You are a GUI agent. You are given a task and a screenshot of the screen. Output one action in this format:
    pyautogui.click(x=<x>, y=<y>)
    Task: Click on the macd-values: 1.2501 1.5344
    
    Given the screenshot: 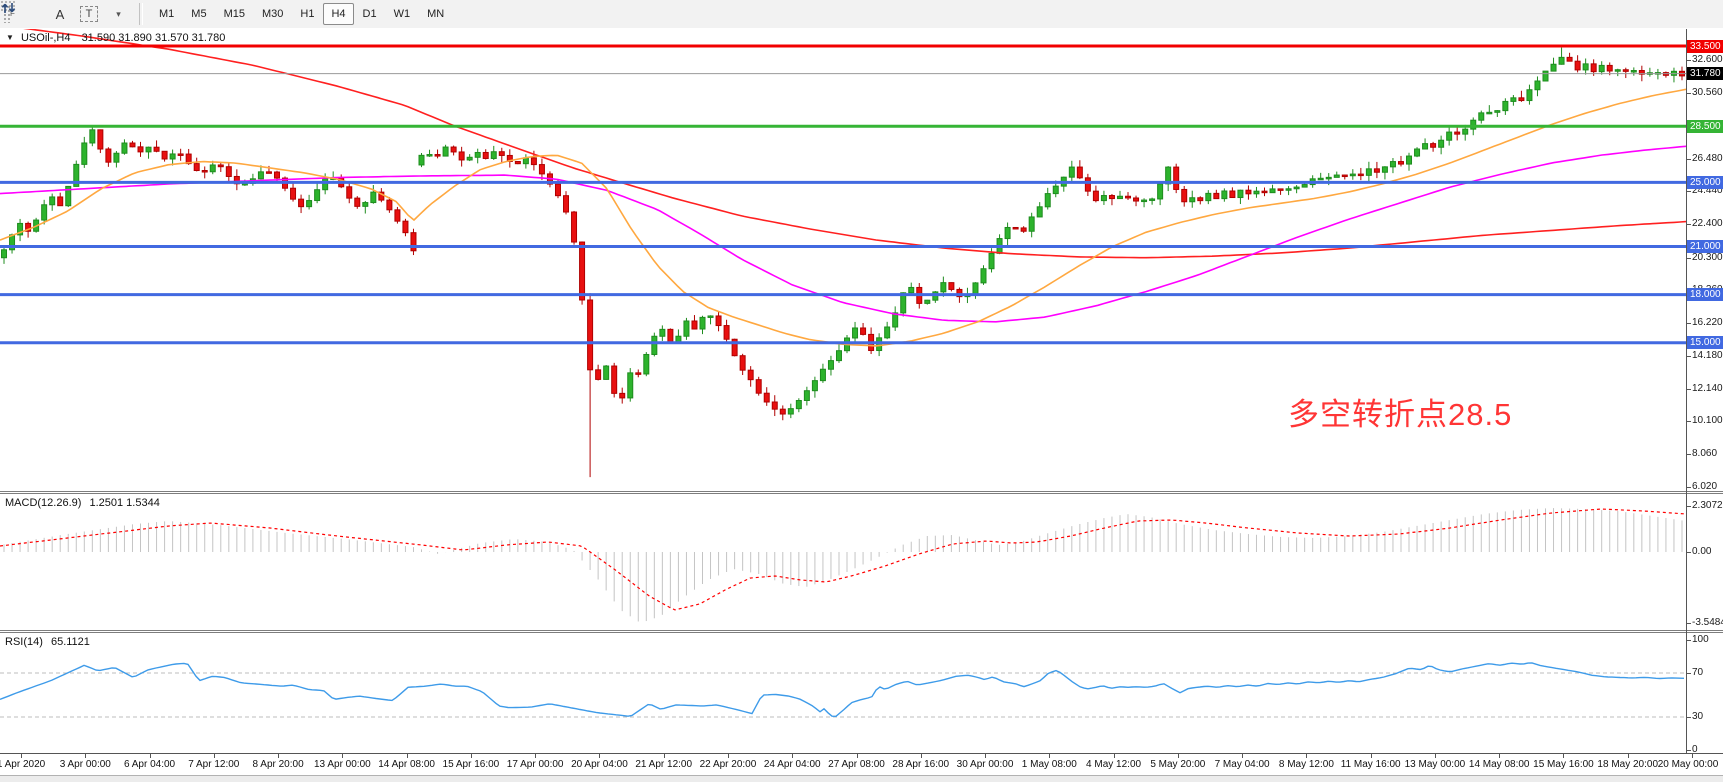 What is the action you would take?
    pyautogui.click(x=124, y=503)
    